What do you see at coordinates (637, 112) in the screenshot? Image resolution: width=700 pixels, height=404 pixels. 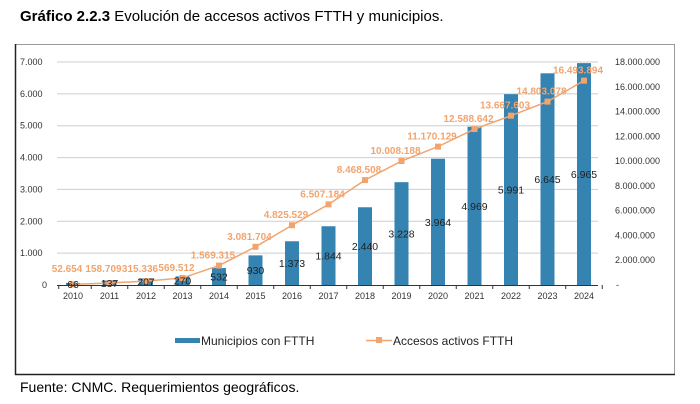 I see `right-tick-label: 14.000.000` at bounding box center [637, 112].